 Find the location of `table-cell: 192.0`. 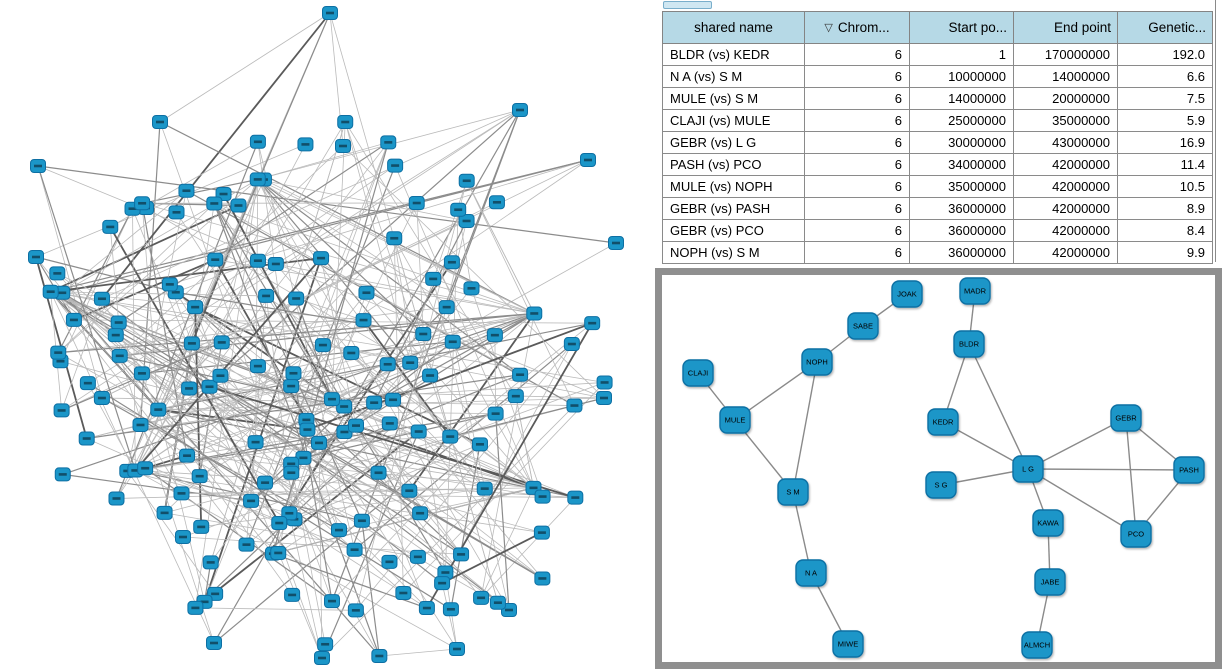

table-cell: 192.0 is located at coordinates (1165, 54).